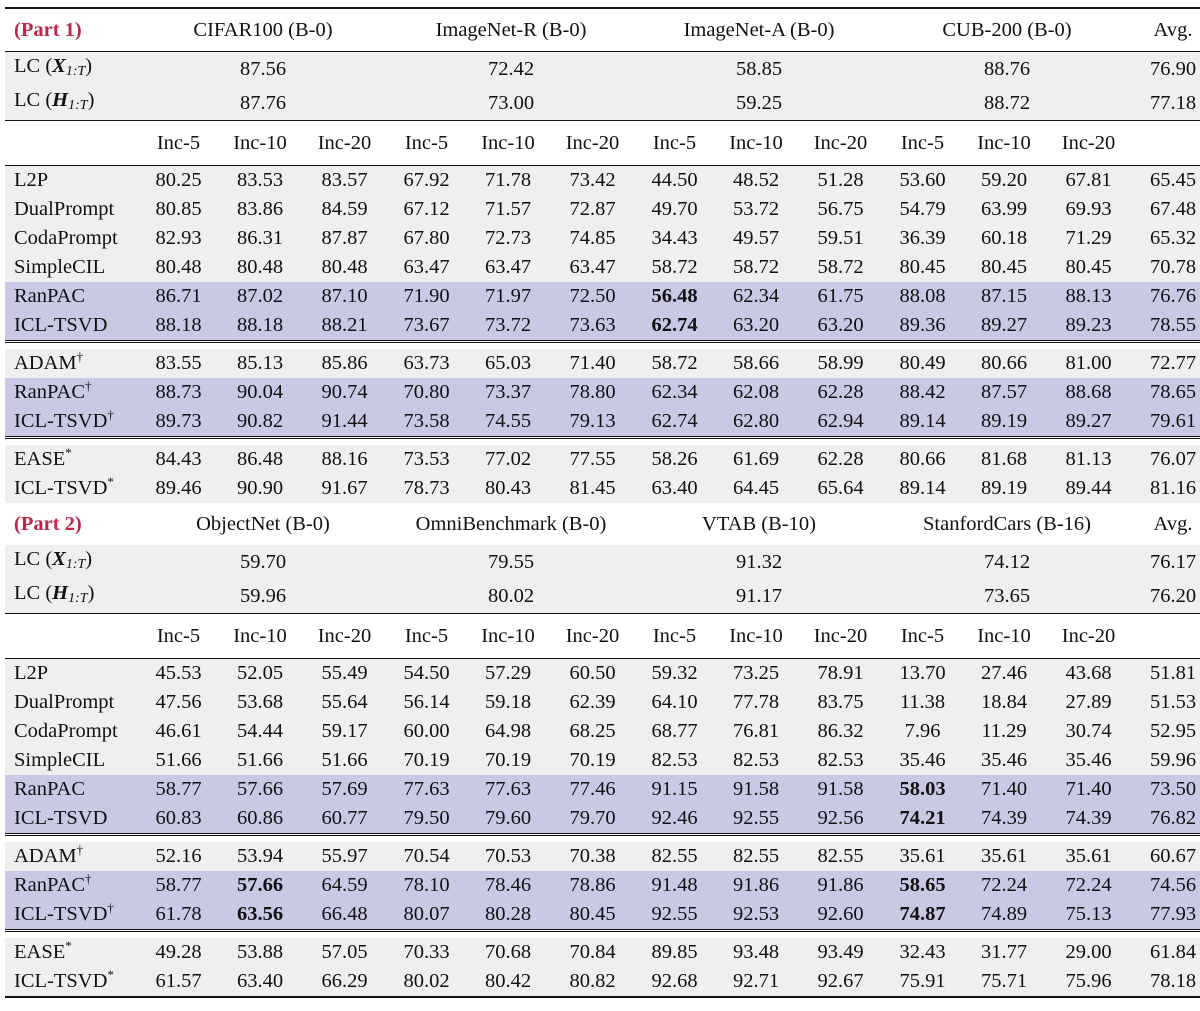 The width and height of the screenshot is (1200, 1011). What do you see at coordinates (840, 238) in the screenshot?
I see `score-value: 59.51` at bounding box center [840, 238].